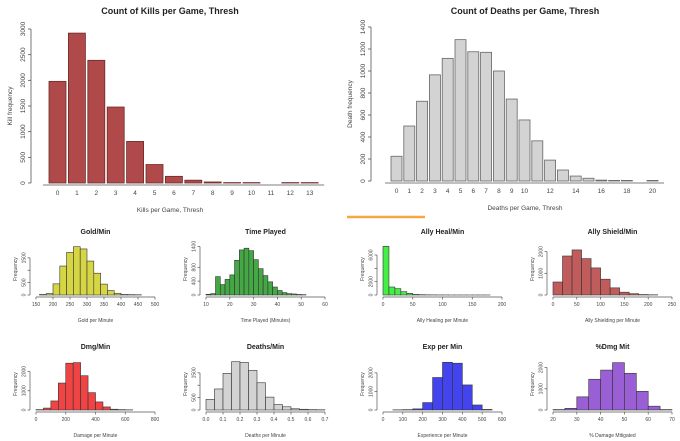 Image resolution: width=680 pixels, height=441 pixels. I want to click on chart-title: Ally Heal/Min, so click(443, 232).